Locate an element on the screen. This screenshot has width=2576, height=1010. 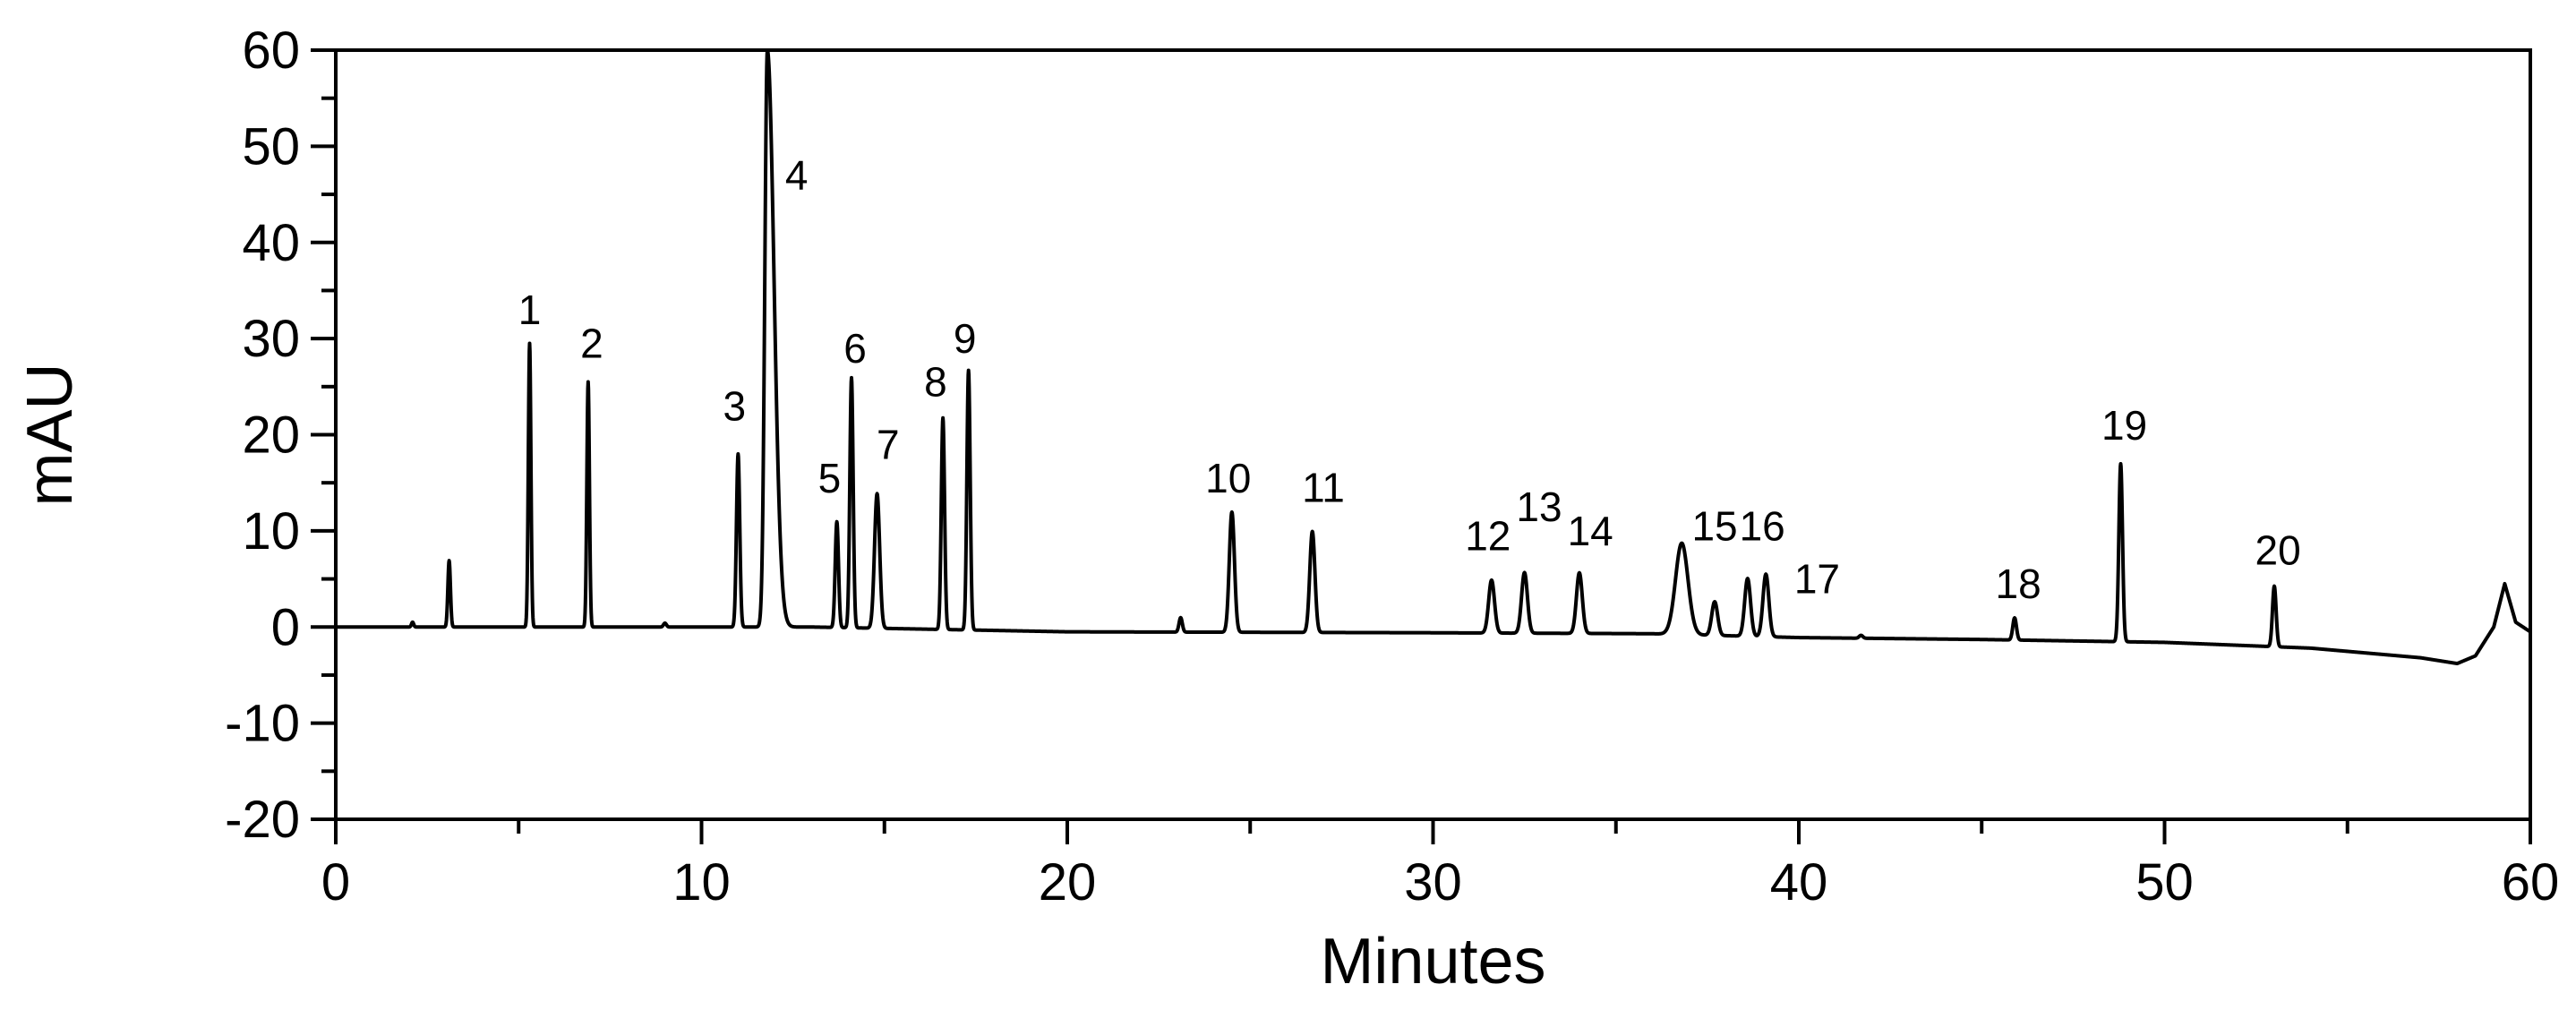
x-tick-label: 20 is located at coordinates (1068, 883).